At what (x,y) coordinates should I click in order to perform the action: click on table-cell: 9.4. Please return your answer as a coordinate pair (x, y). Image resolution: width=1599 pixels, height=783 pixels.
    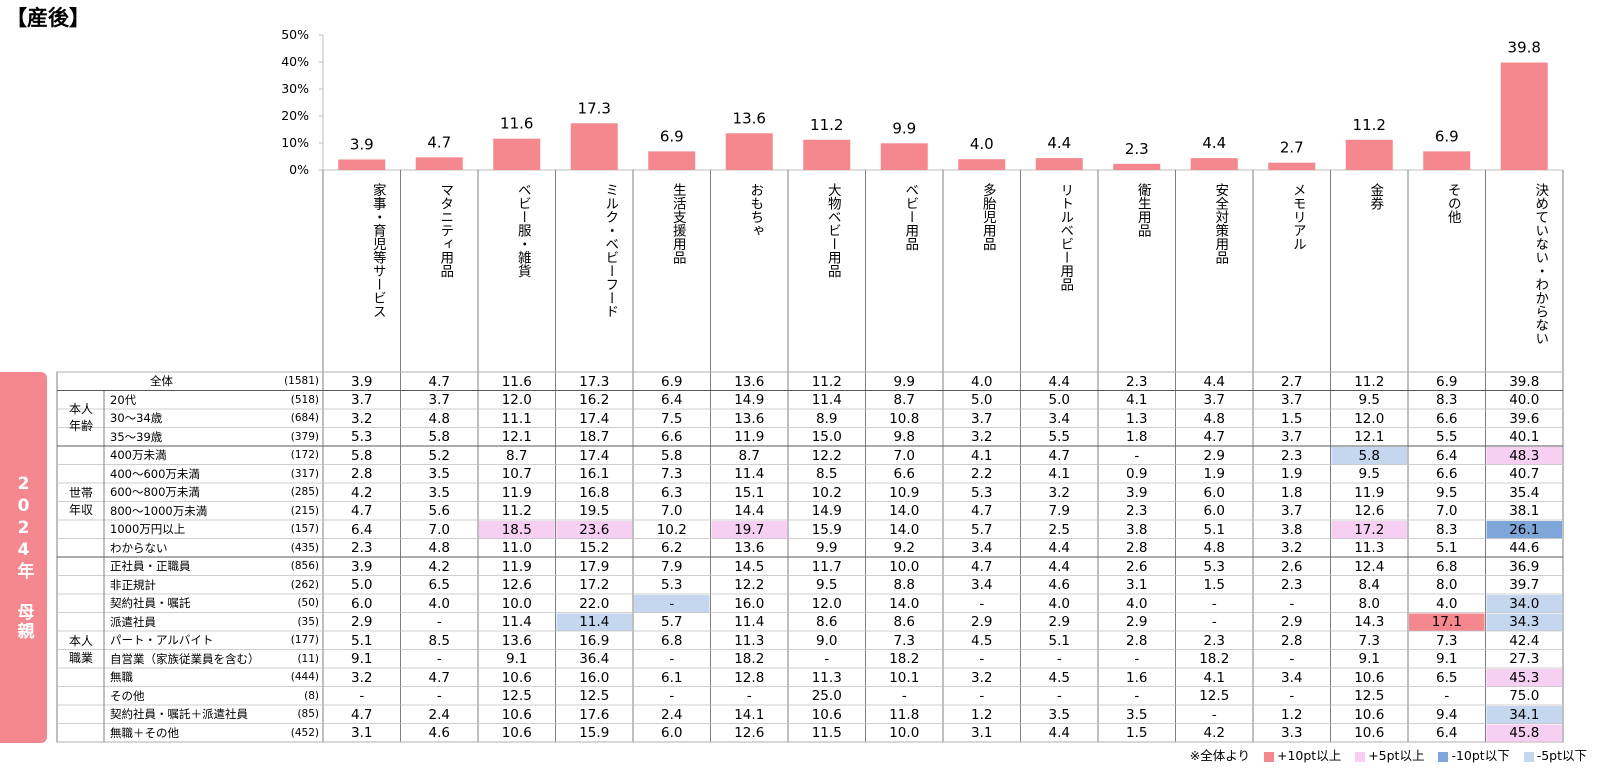
    Looking at the image, I should click on (1447, 714).